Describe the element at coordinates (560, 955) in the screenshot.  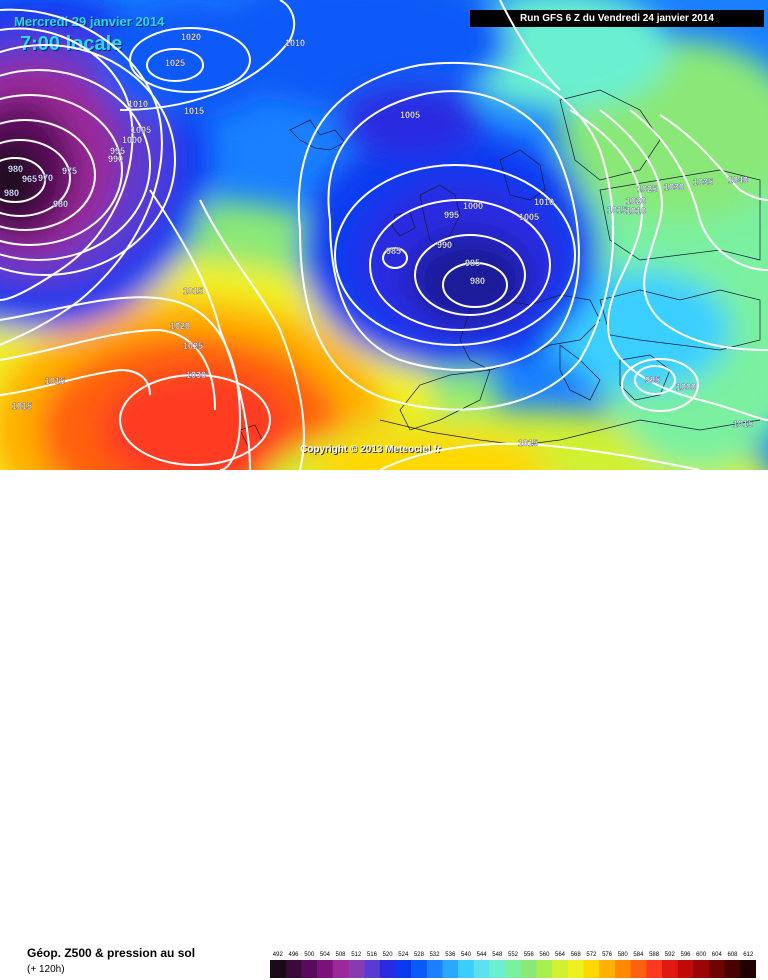
I see `scale-tick-label: 564` at that location.